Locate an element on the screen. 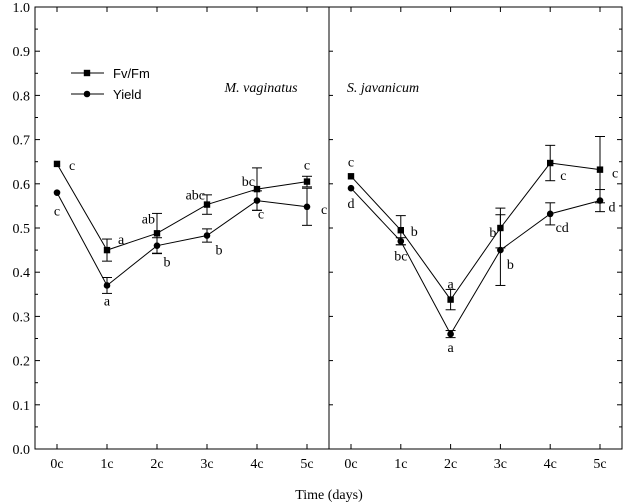 Image resolution: width=626 pixels, height=503 pixels. y-tick-label: 0.4 is located at coordinates (22, 273).